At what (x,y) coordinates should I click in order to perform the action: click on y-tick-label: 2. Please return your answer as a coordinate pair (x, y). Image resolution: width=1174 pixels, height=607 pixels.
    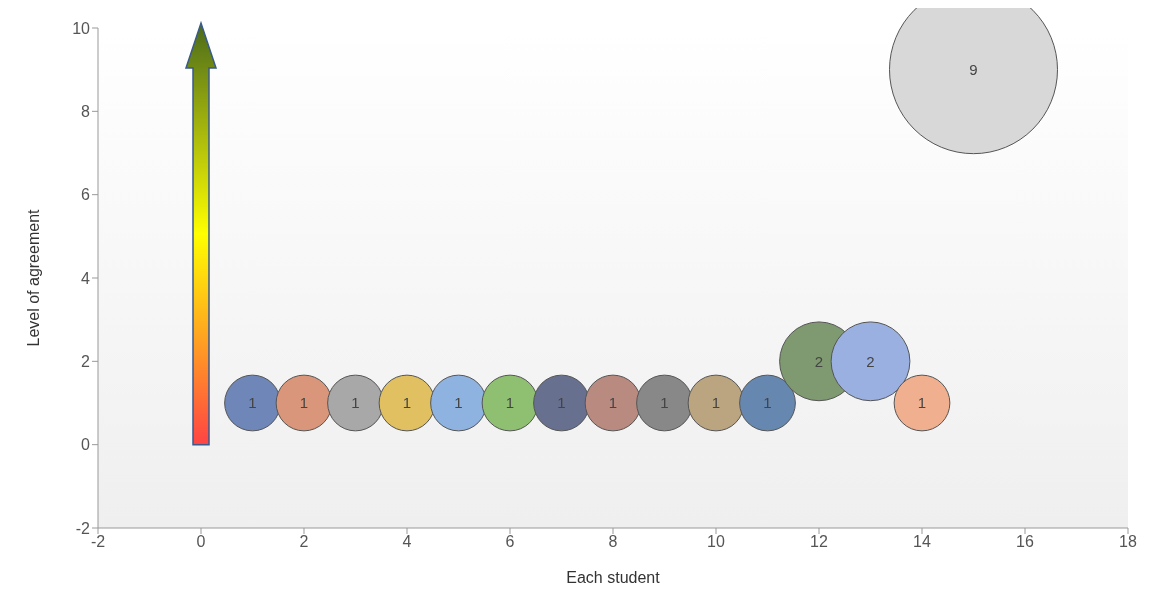
    Looking at the image, I should click on (86, 362).